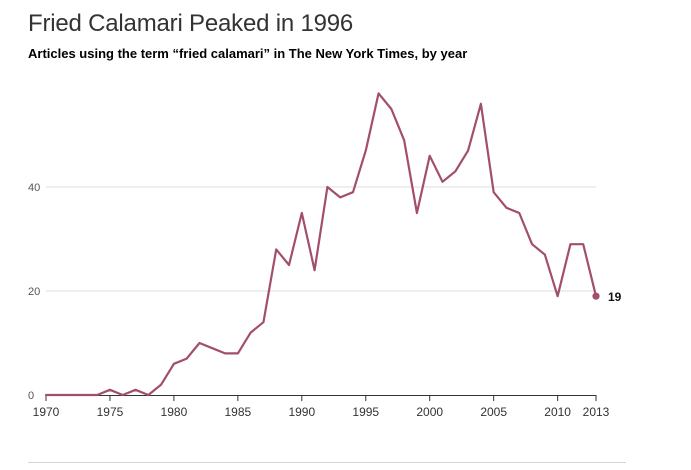 The height and width of the screenshot is (470, 691). Describe the element at coordinates (365, 412) in the screenshot. I see `x-tick-label: 1995` at that location.